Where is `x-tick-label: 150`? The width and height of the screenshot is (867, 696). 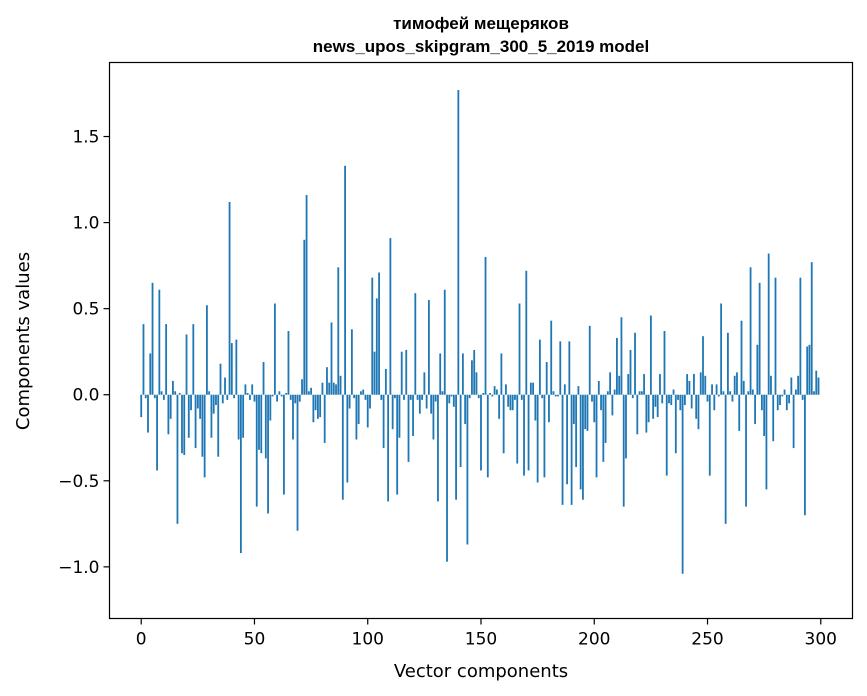
x-tick-label: 150 is located at coordinates (481, 640).